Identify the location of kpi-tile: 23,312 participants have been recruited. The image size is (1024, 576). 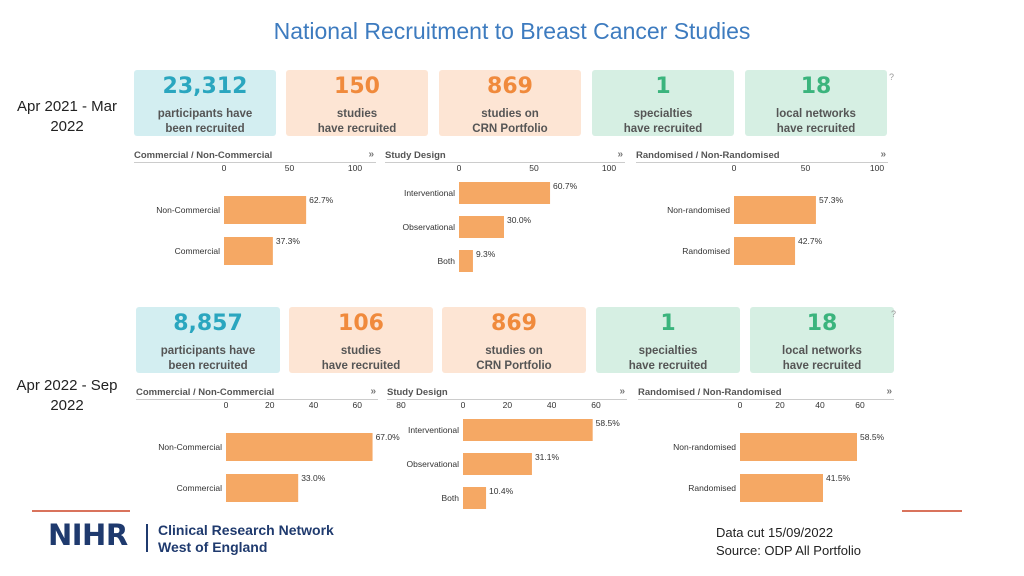
(205, 103).